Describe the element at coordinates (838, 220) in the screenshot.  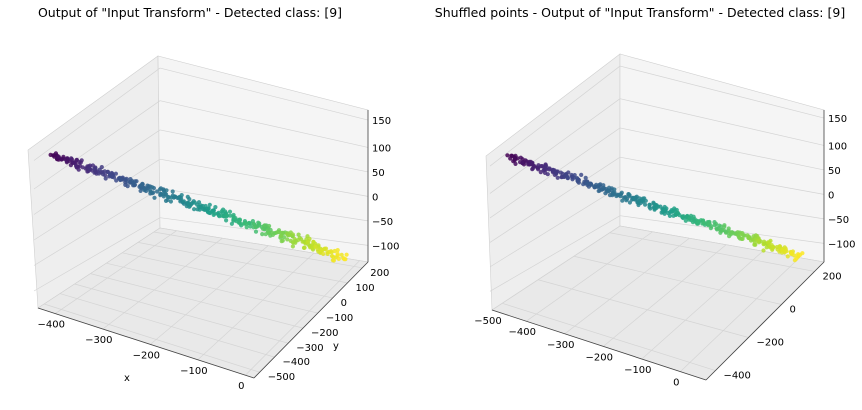
I see `chart-1-z-tick-label-1: −50` at that location.